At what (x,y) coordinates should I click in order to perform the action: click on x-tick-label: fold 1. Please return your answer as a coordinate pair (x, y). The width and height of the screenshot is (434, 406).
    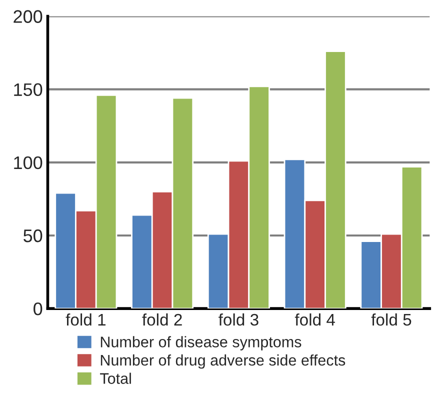
    Looking at the image, I should click on (86, 319).